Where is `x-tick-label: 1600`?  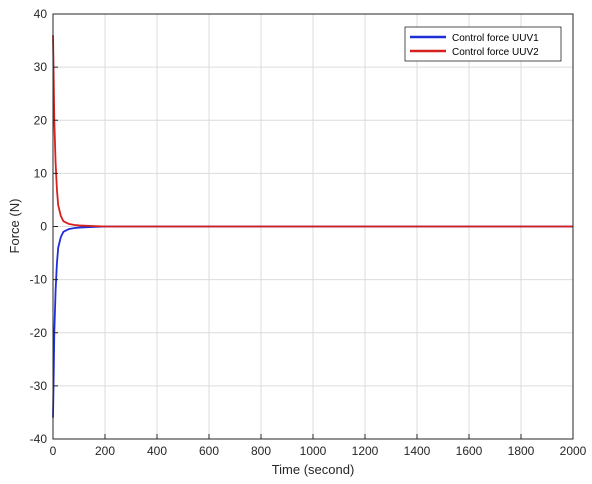
x-tick-label: 1600 is located at coordinates (469, 451).